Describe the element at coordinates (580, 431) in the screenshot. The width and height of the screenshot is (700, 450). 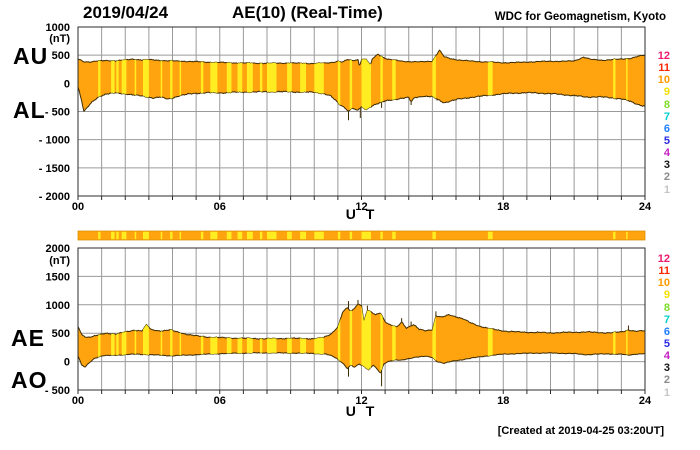
I see `created-timestamp: [Created at 2019-04-25 03:20UT]` at that location.